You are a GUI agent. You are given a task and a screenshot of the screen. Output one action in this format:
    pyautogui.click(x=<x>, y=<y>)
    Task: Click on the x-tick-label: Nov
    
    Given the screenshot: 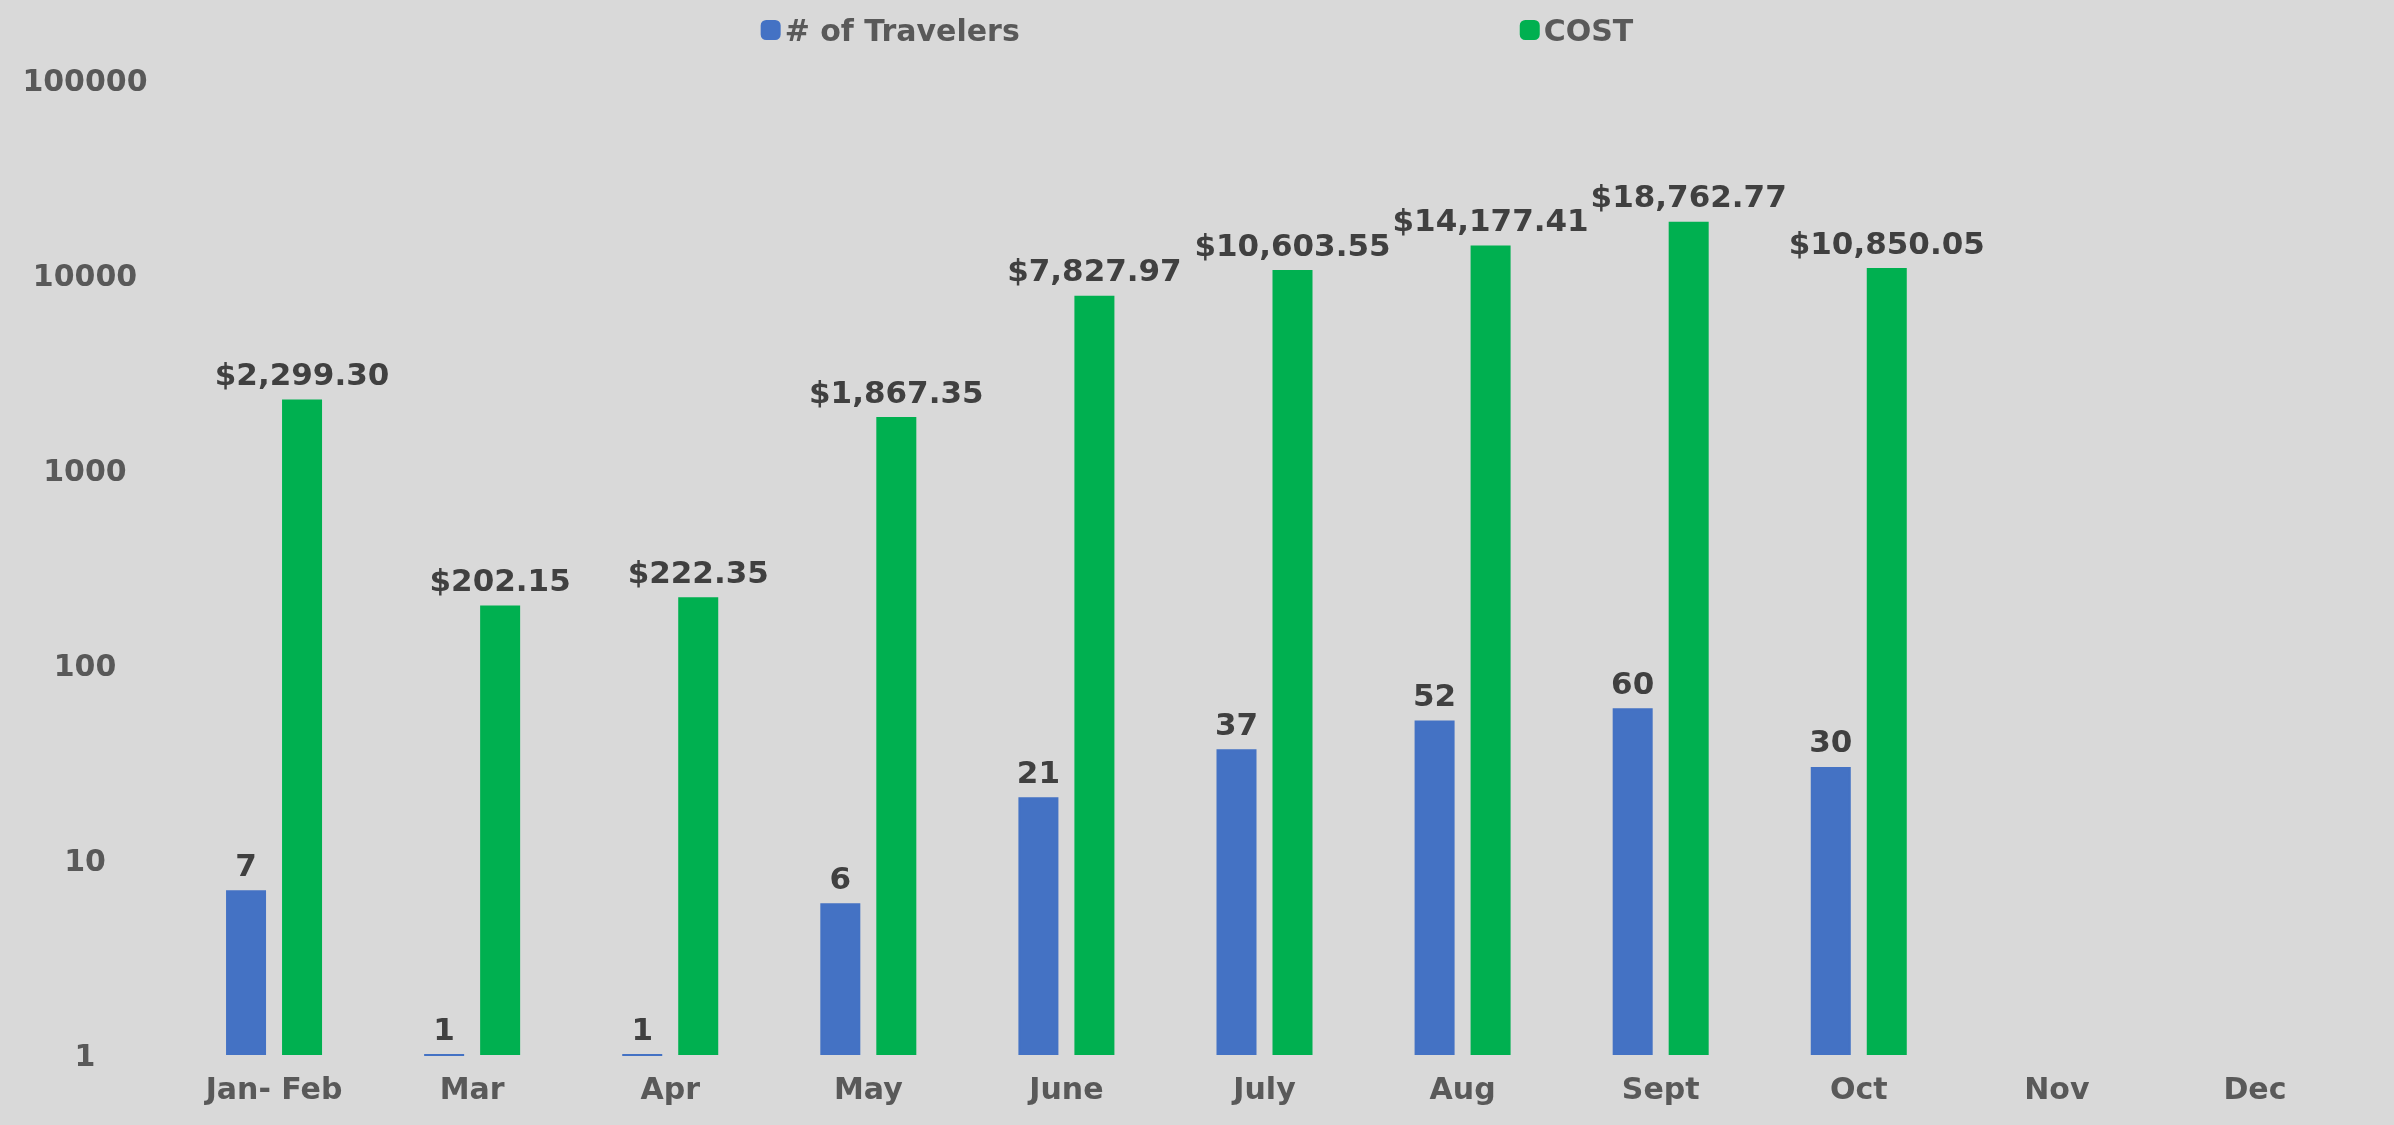 What is the action you would take?
    pyautogui.click(x=2057, y=1088)
    